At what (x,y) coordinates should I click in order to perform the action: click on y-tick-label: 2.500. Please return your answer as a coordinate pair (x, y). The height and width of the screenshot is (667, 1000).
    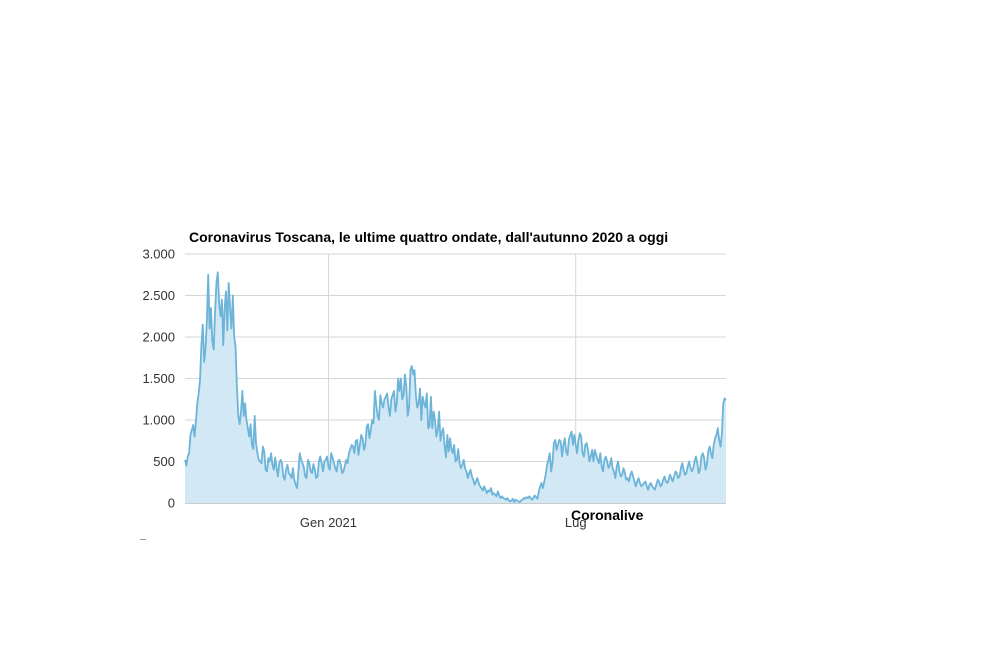
    Looking at the image, I should click on (158, 295).